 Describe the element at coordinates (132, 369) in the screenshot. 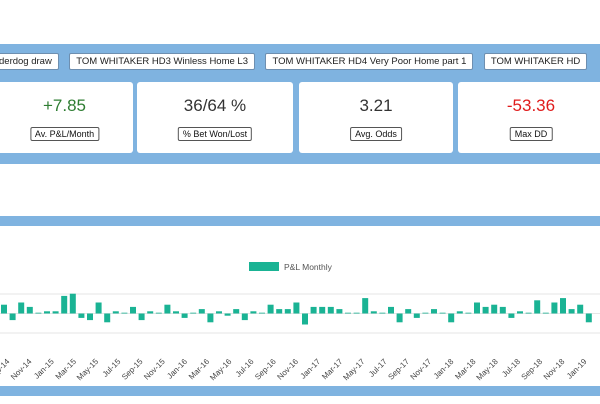

I see `x-tick-label: Sep-15` at that location.